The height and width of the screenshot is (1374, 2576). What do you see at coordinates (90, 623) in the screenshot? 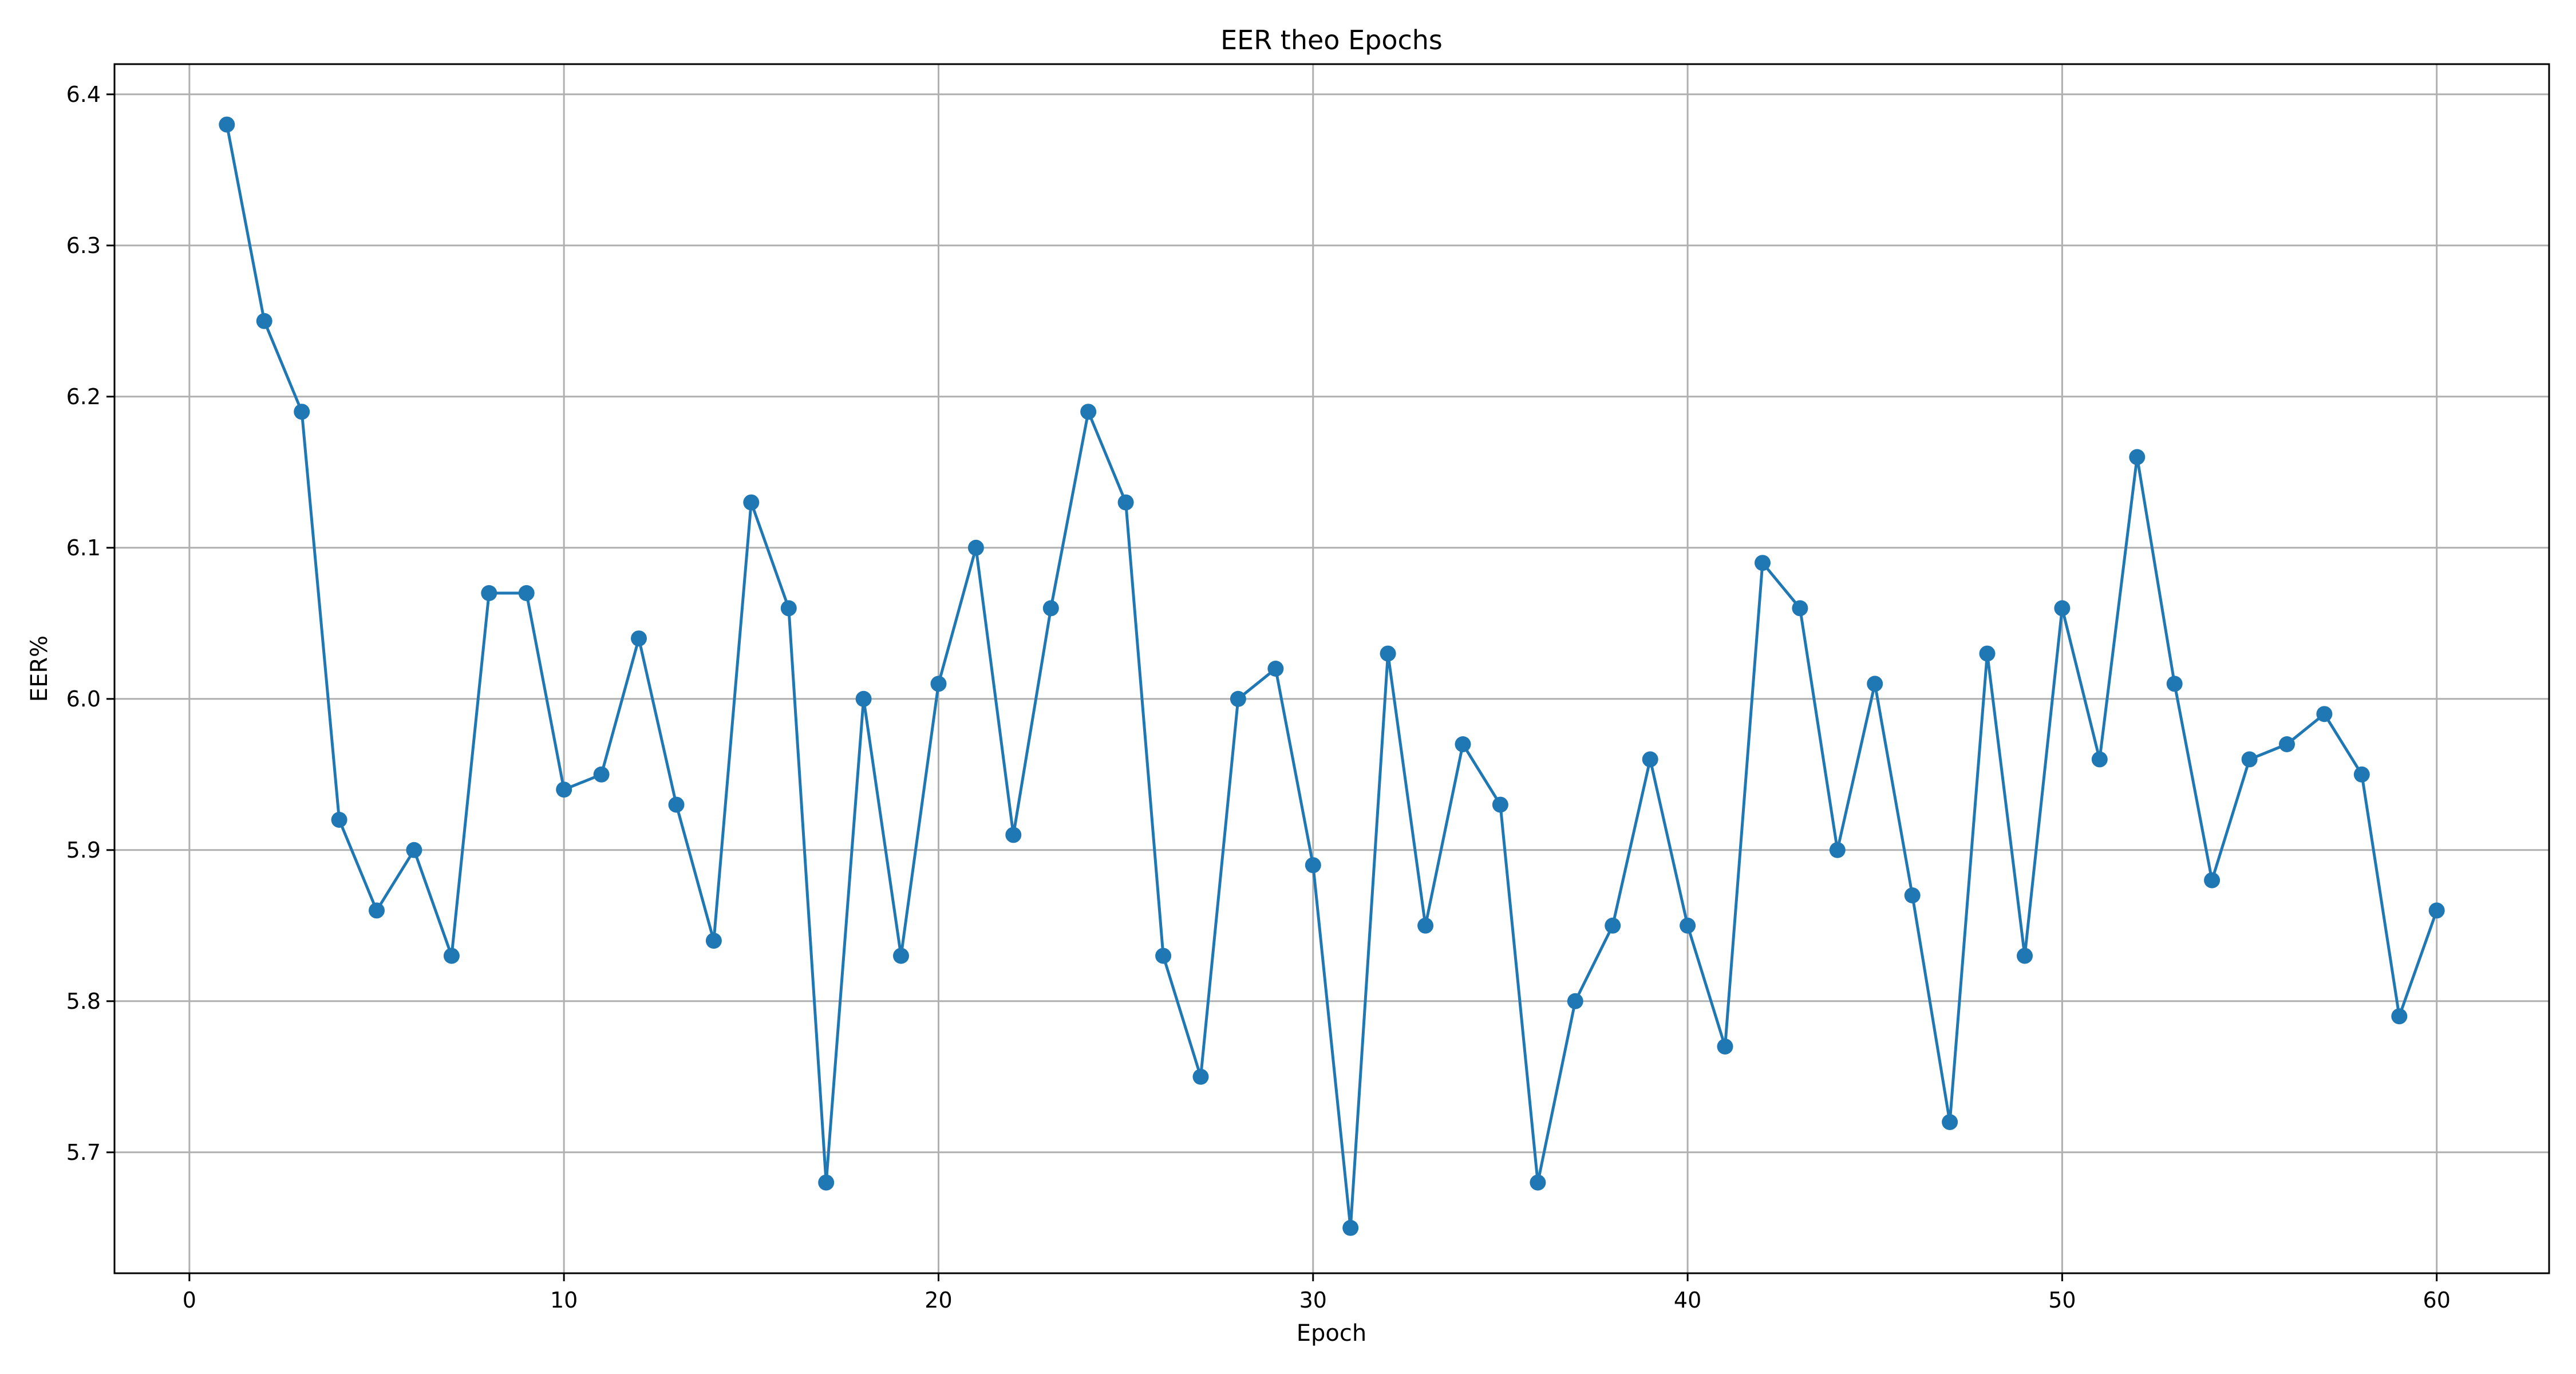
I see `y-axis: 5.7 5.8 5.9 6.0 6.1 6.2 6.3 6.4` at bounding box center [90, 623].